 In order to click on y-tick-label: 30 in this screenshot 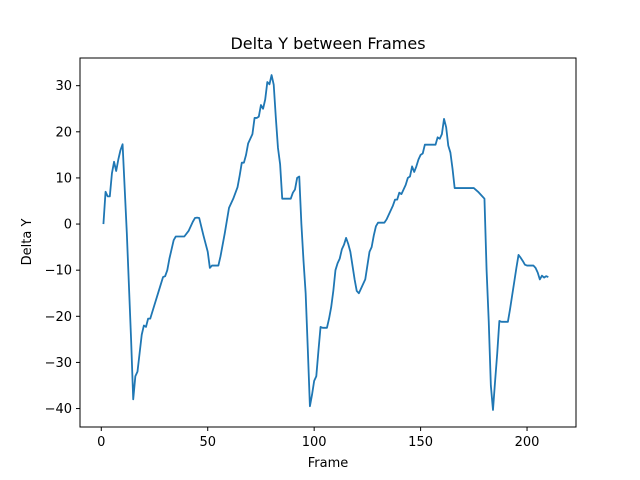, I will do `click(63, 86)`.